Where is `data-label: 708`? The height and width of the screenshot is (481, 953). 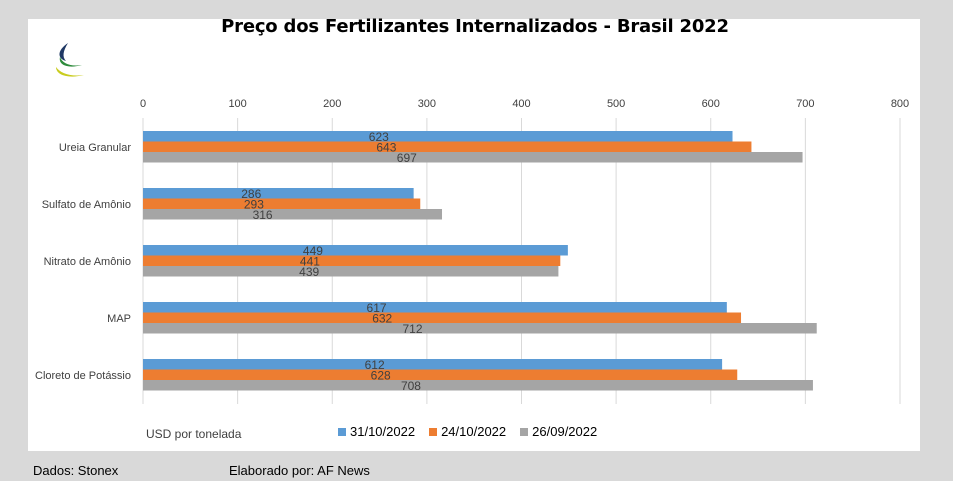 data-label: 708 is located at coordinates (411, 386).